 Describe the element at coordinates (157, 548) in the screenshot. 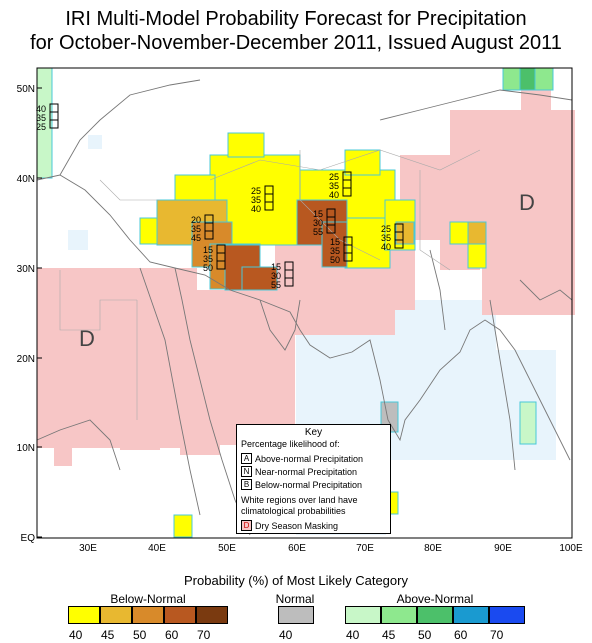

I see `lon-label-40e: 40E` at that location.